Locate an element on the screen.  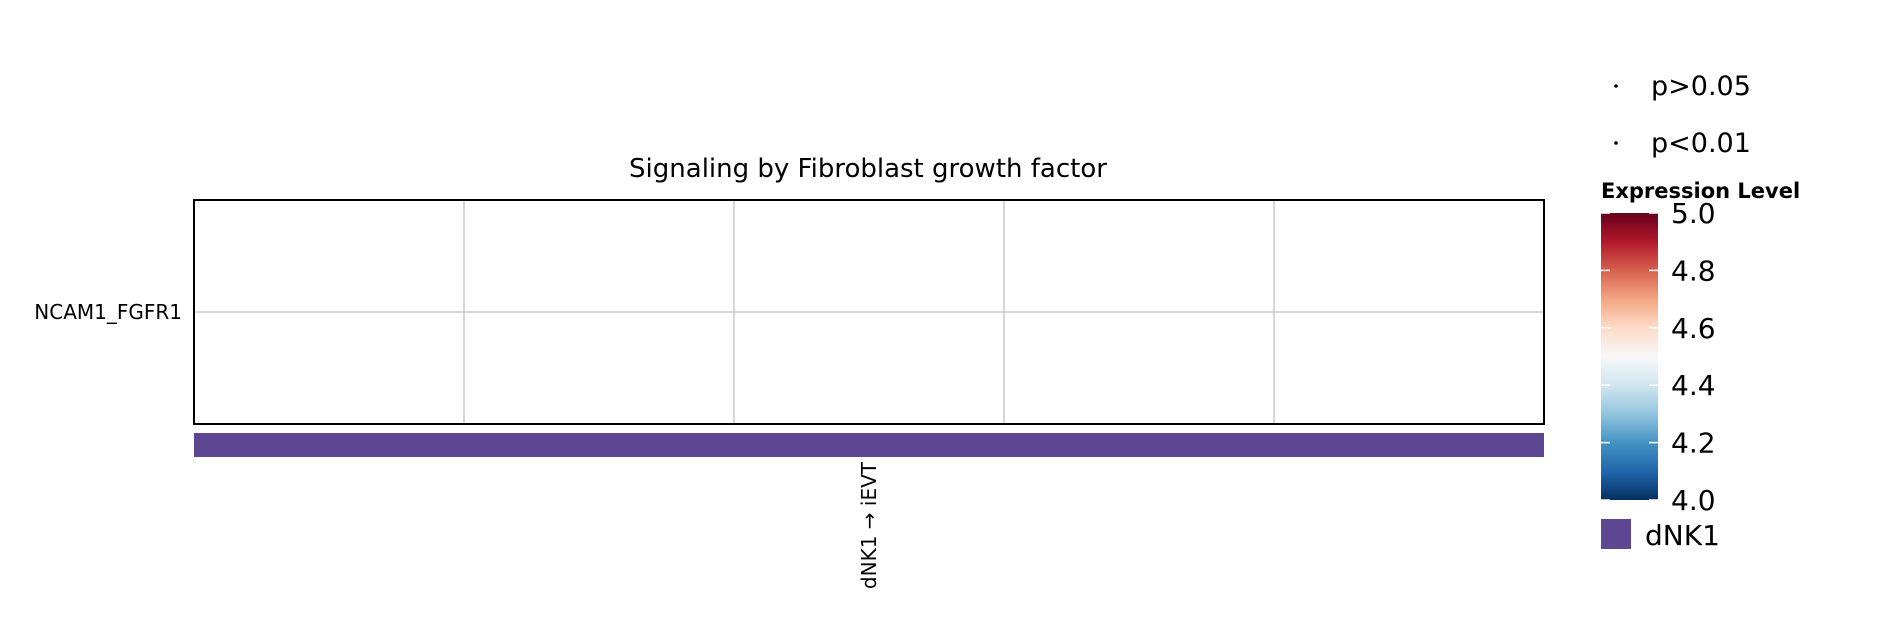
group-bar-segment is located at coordinates (869, 445).